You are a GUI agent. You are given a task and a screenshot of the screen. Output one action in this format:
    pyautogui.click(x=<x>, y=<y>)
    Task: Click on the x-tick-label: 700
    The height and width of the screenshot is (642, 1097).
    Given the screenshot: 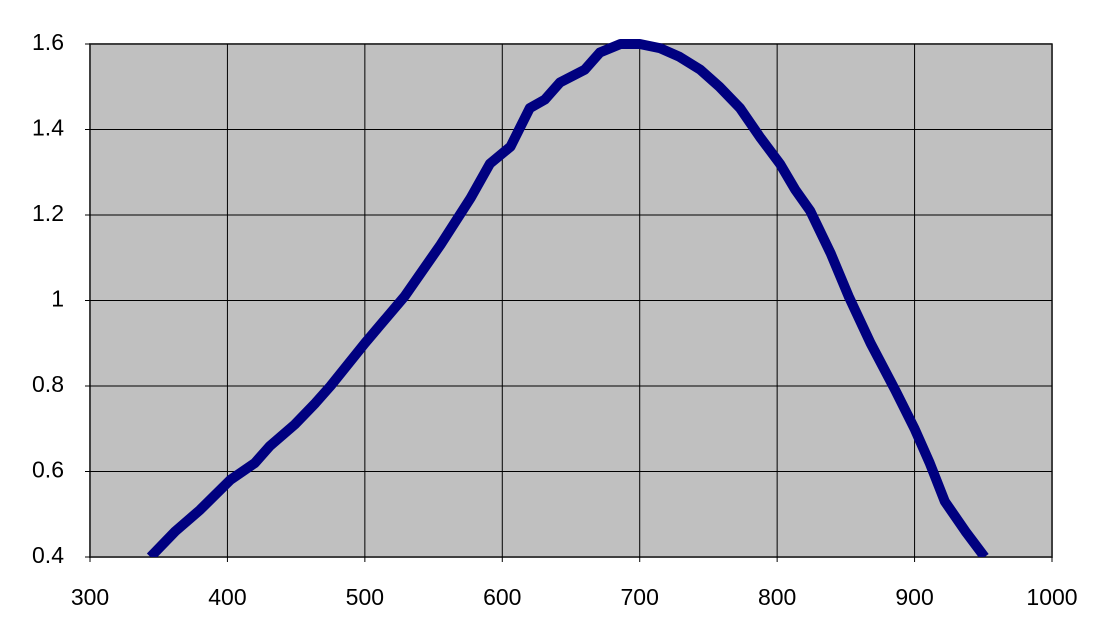 What is the action you would take?
    pyautogui.click(x=640, y=597)
    